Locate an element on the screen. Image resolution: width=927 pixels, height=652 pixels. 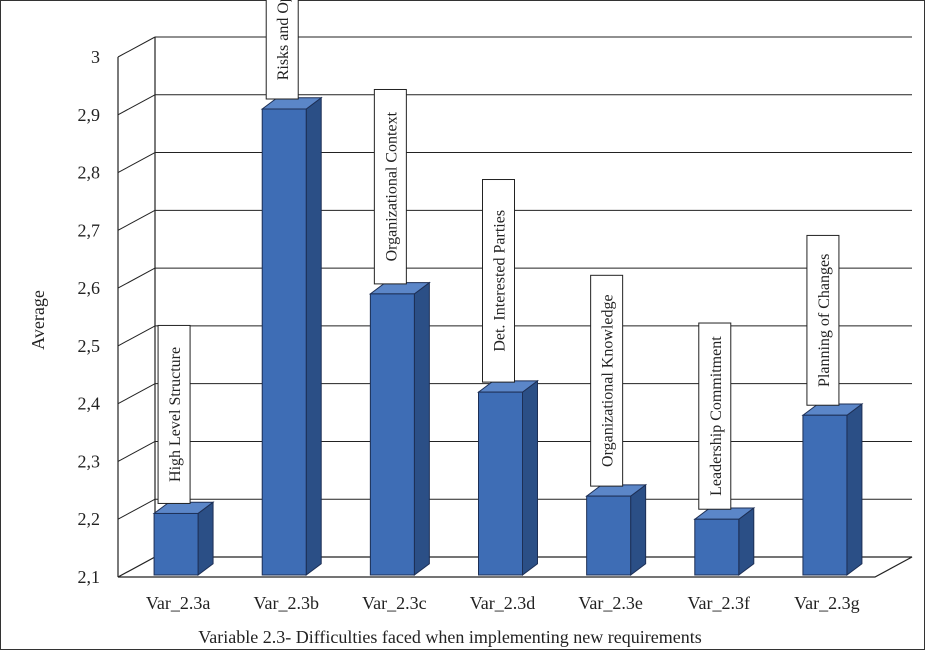
y-tick-label: 2,6 is located at coordinates (89, 288).